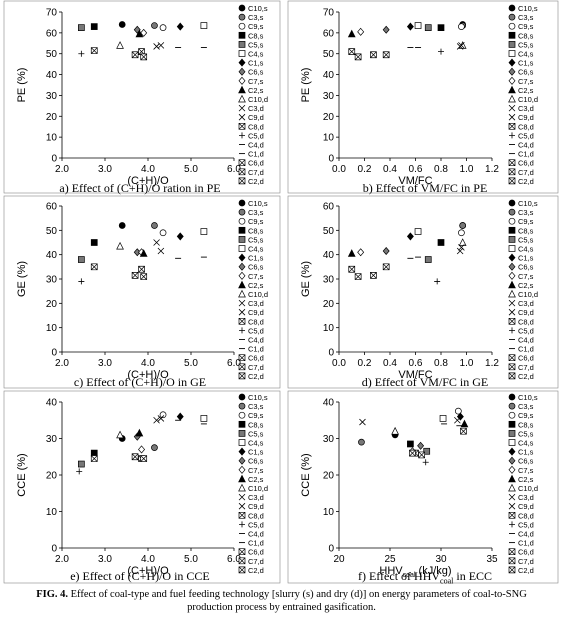 Image resolution: width=561 pixels, height=624 pixels. Describe the element at coordinates (467, 169) in the screenshot. I see `x-tick-label: 1.0` at that location.